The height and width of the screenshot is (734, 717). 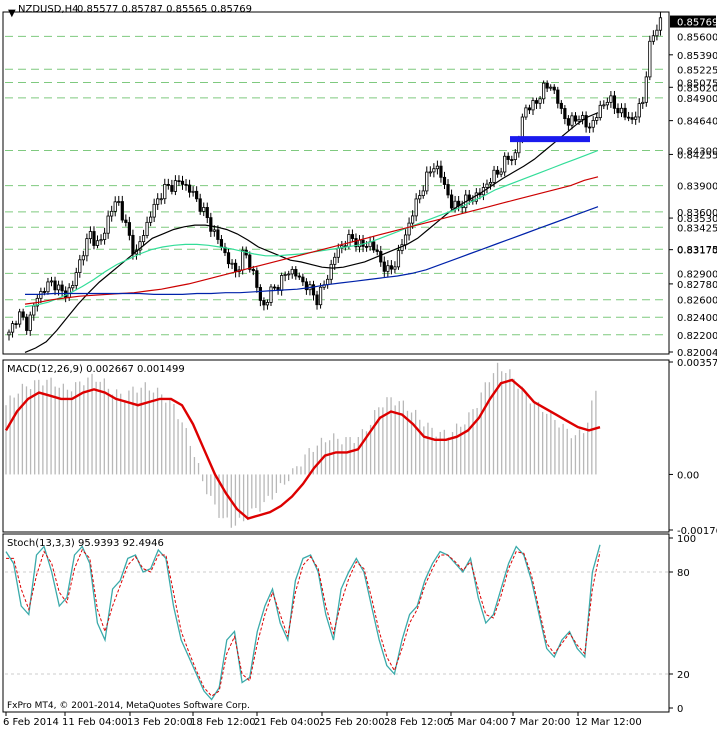 What do you see at coordinates (697, 23) in the screenshot?
I see `current-price-label: 0.85769` at bounding box center [697, 23].